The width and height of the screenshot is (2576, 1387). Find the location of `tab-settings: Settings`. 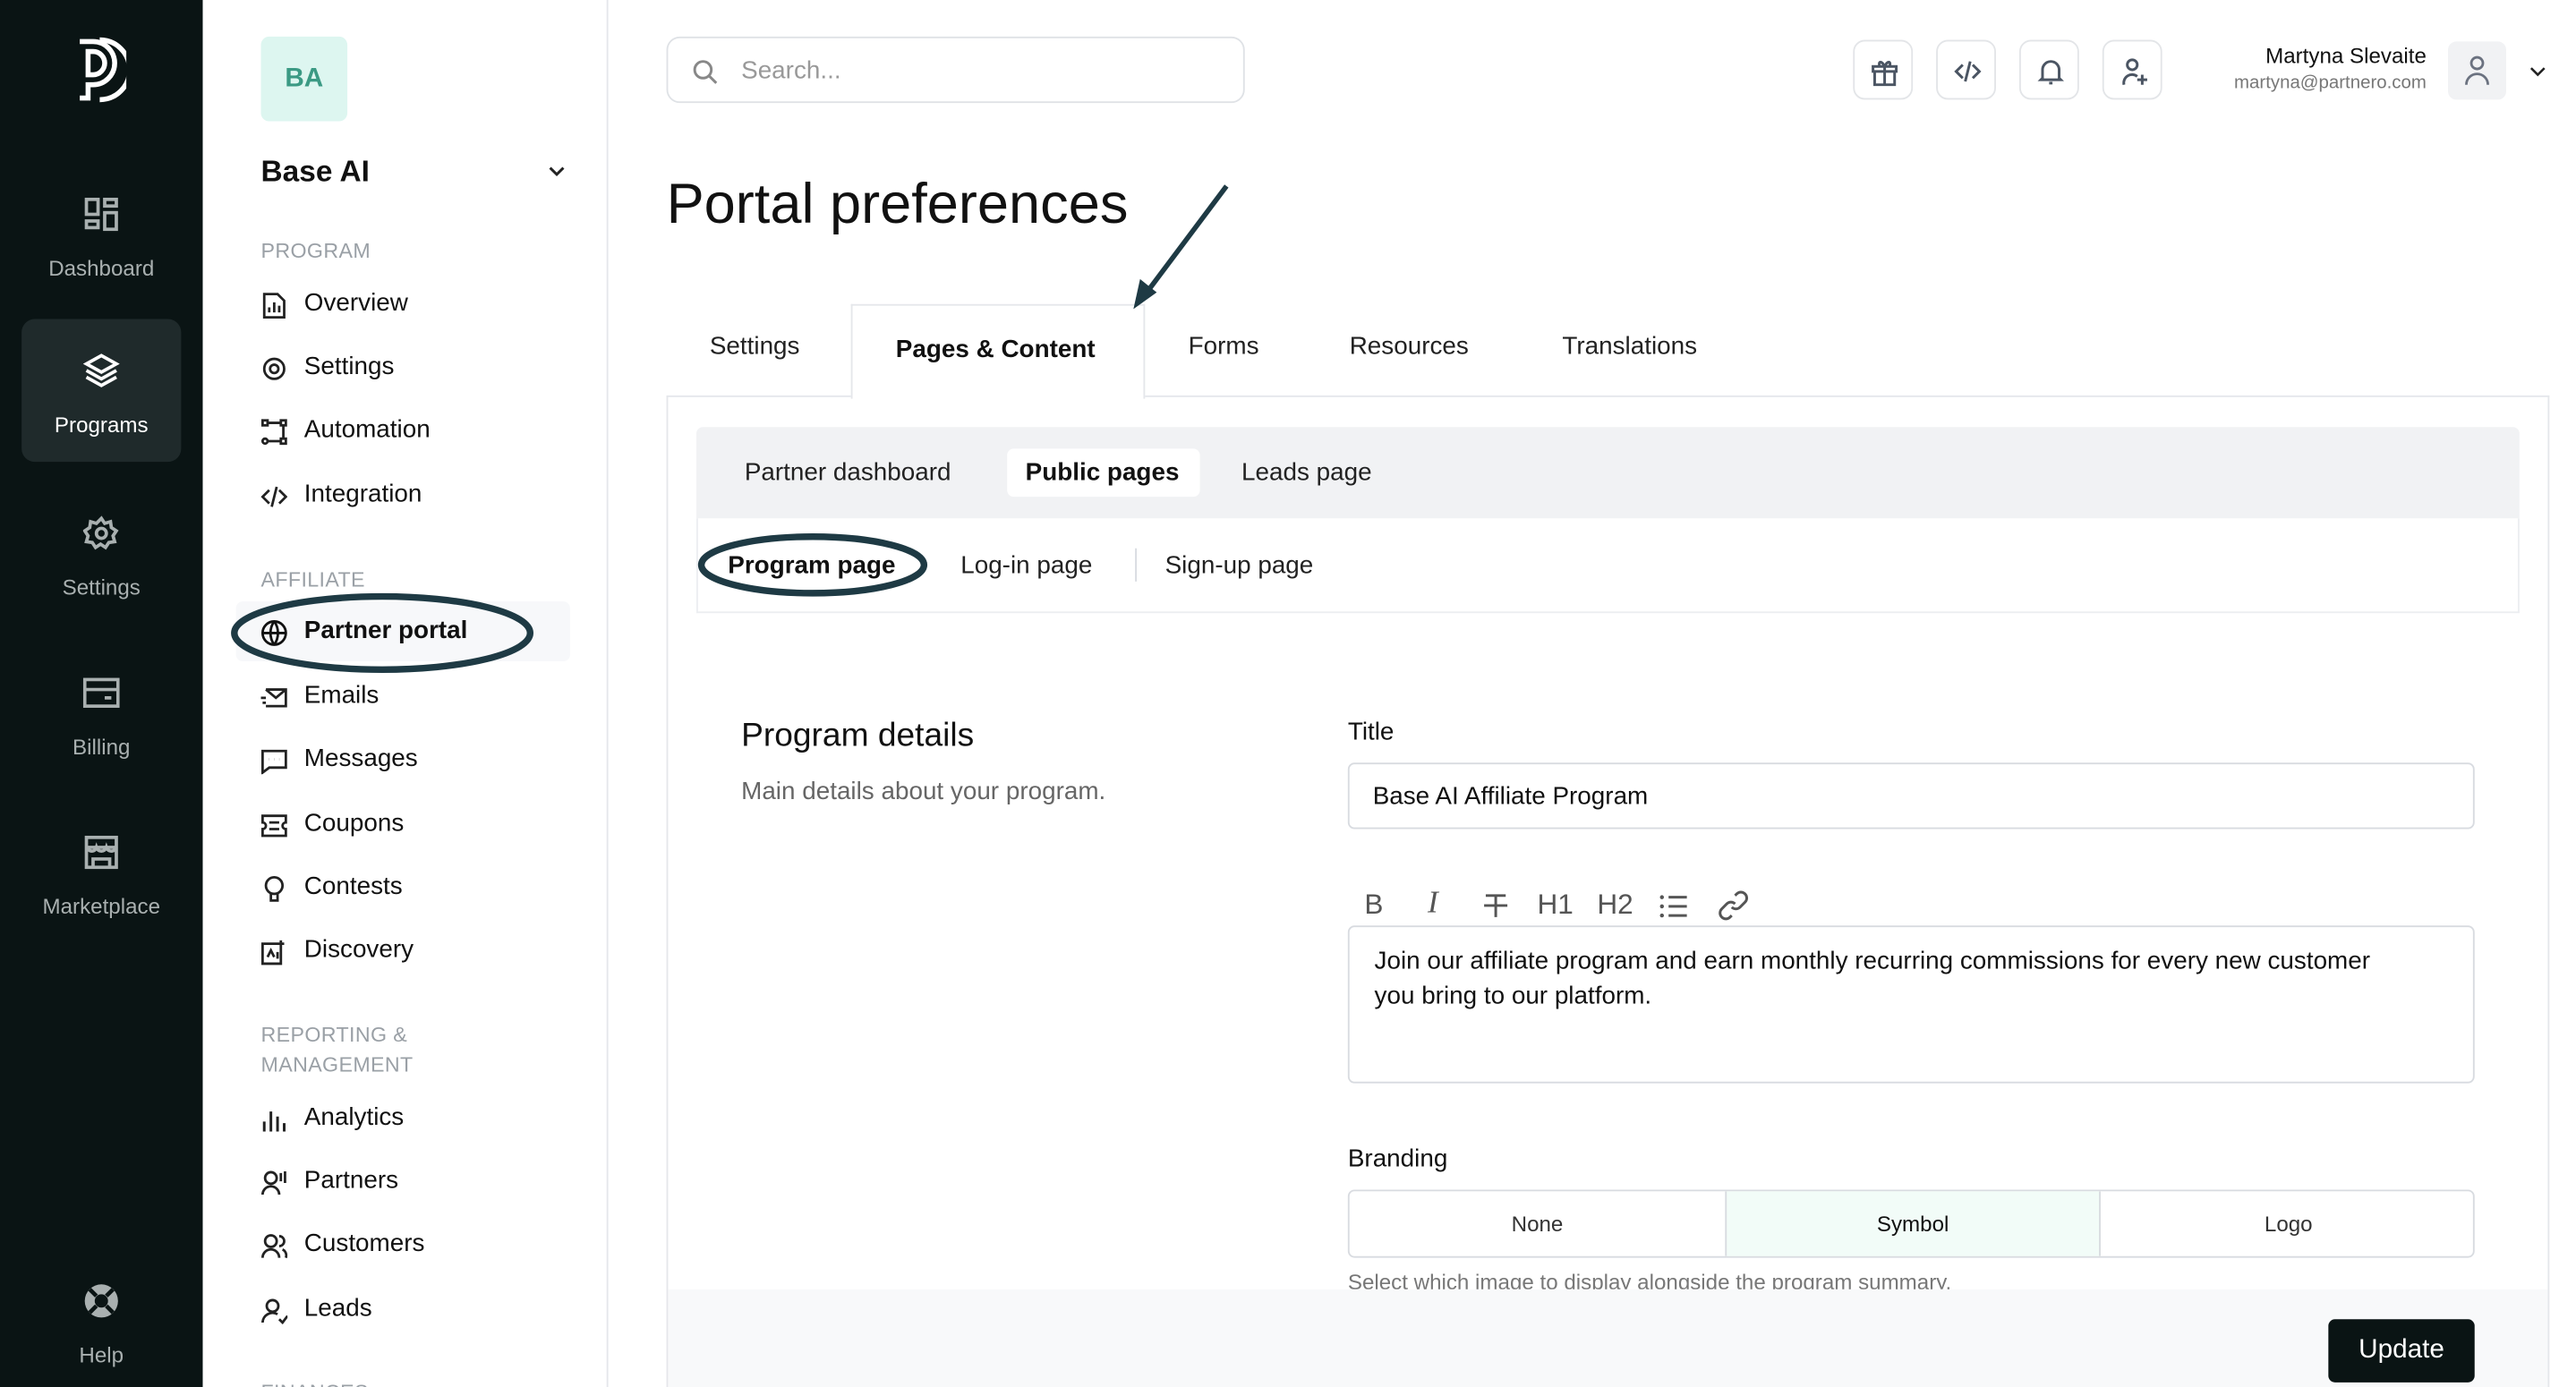

tab-settings: Settings is located at coordinates (754, 347).